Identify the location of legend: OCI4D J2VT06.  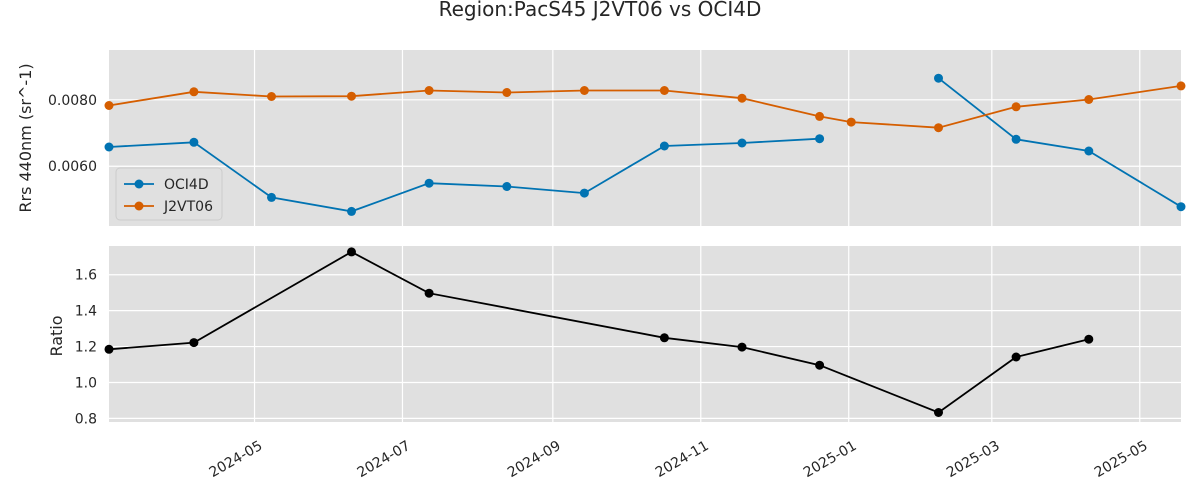
(169, 194).